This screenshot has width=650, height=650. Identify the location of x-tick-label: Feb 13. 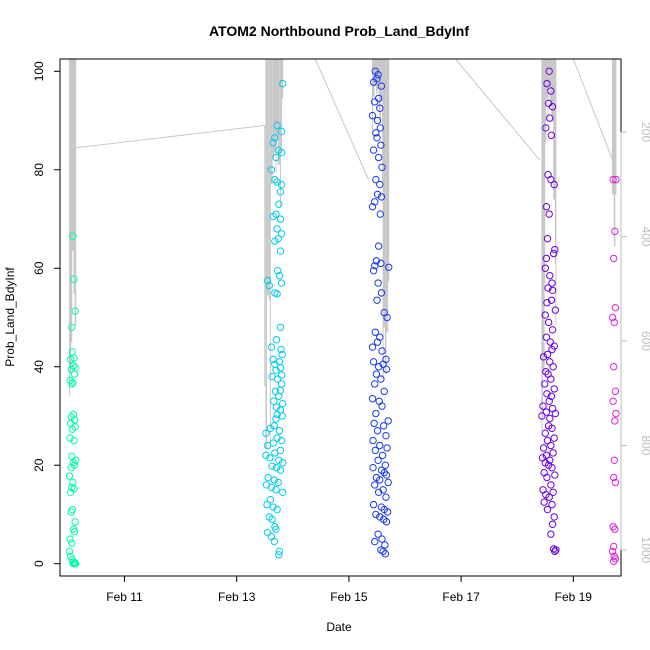
(237, 597).